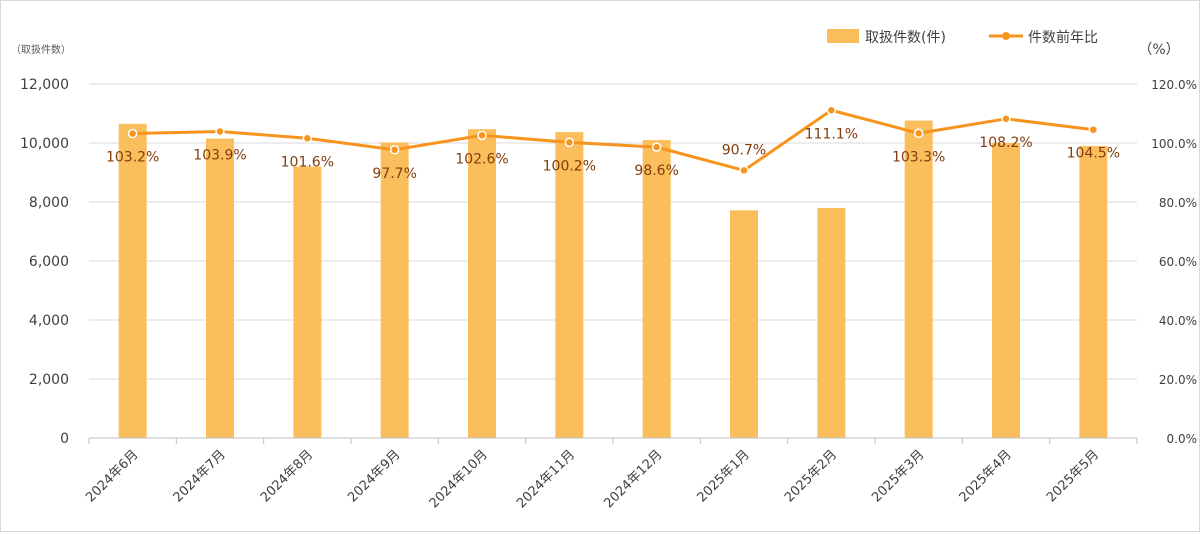 The image size is (1200, 535). I want to click on line-data-label: 97.7%, so click(394, 174).